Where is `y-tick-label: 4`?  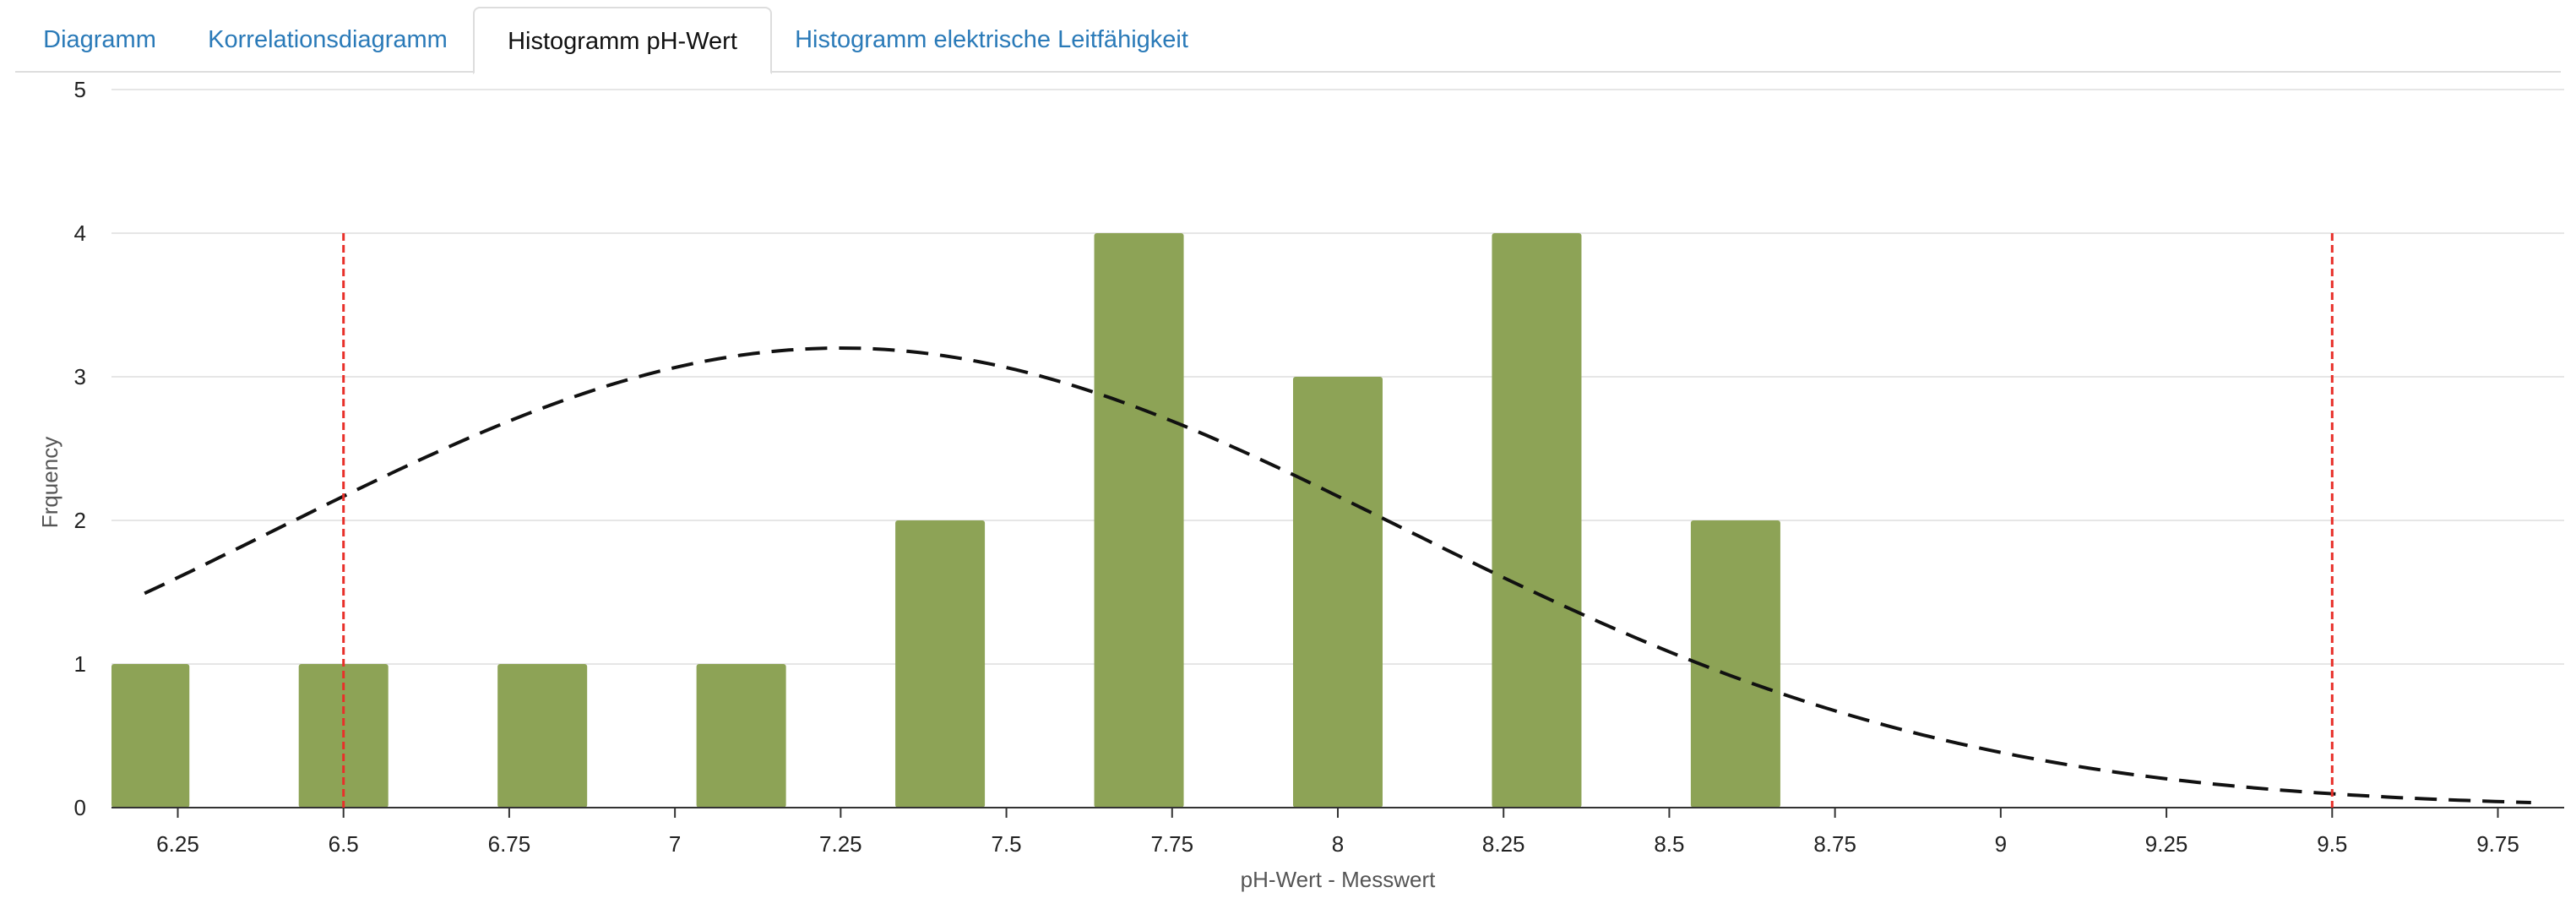
y-tick-label: 4 is located at coordinates (80, 233).